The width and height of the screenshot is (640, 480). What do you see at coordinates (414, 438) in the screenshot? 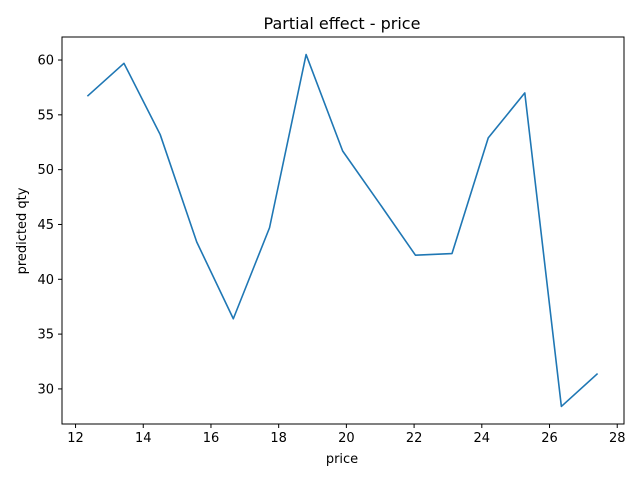
I see `x-tick-label: 22` at bounding box center [414, 438].